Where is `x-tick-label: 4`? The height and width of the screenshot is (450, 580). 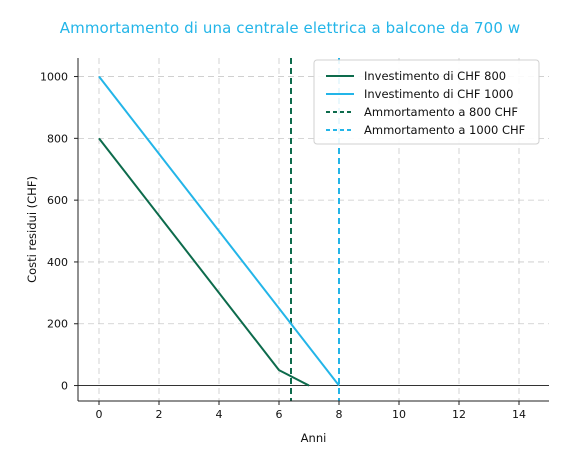
x-tick-label: 4 is located at coordinates (219, 414).